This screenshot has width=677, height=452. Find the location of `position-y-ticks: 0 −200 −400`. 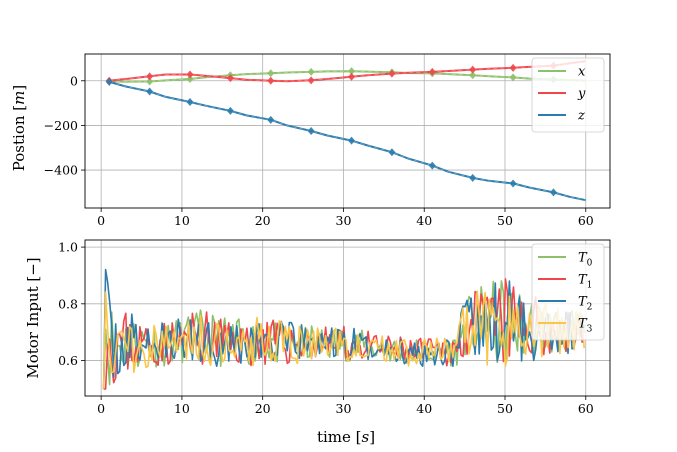

position-y-ticks: 0 −200 −400 is located at coordinates (64, 125).